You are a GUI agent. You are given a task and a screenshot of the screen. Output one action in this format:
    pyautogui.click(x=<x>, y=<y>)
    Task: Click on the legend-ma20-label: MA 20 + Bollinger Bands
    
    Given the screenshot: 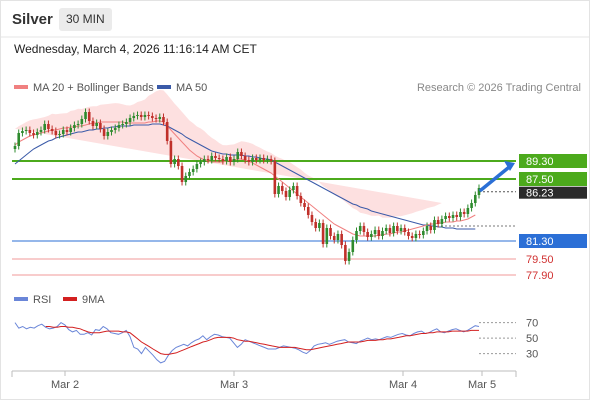 What is the action you would take?
    pyautogui.click(x=93, y=88)
    